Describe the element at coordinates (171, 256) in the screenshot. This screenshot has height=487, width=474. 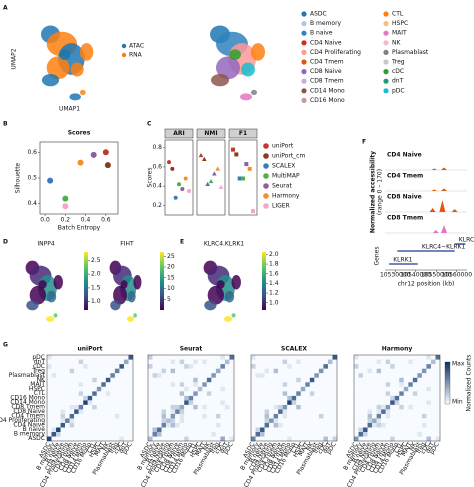
I see `colorbar-tick-label: 25` at that location.